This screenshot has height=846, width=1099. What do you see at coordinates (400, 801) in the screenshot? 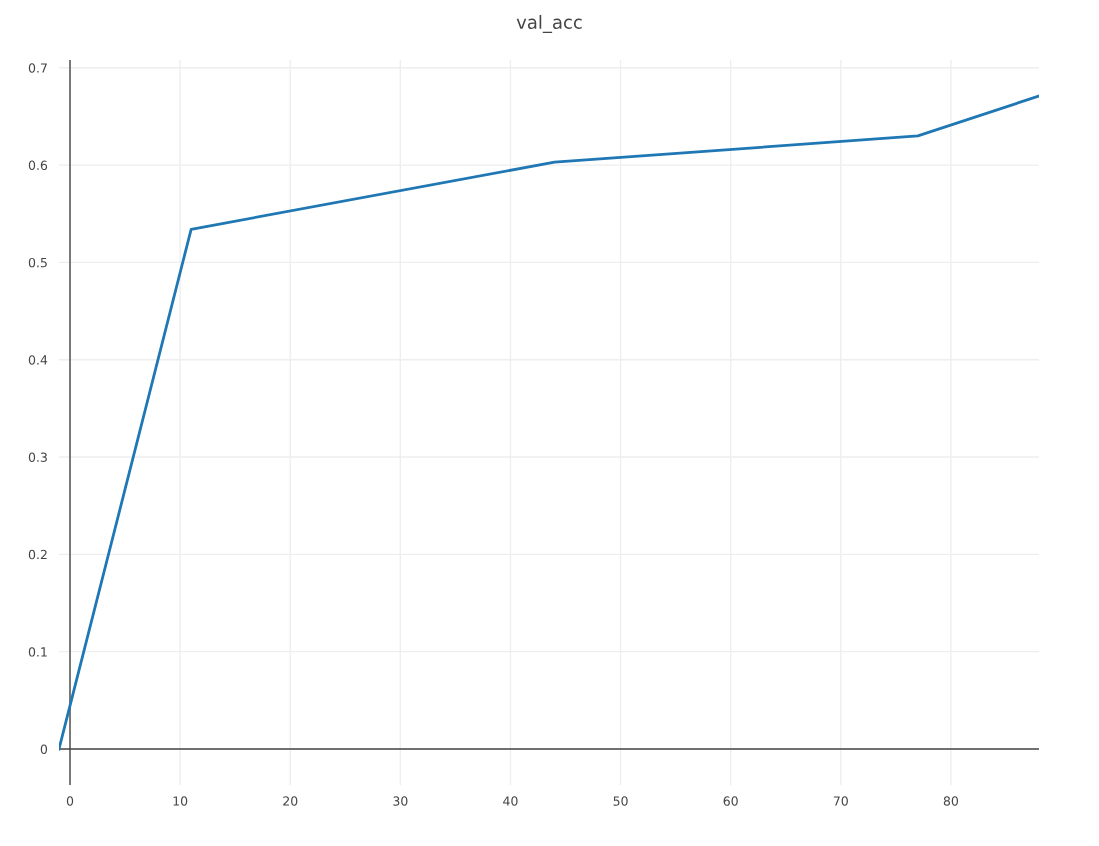
I see `x-tick-label: 30` at bounding box center [400, 801].